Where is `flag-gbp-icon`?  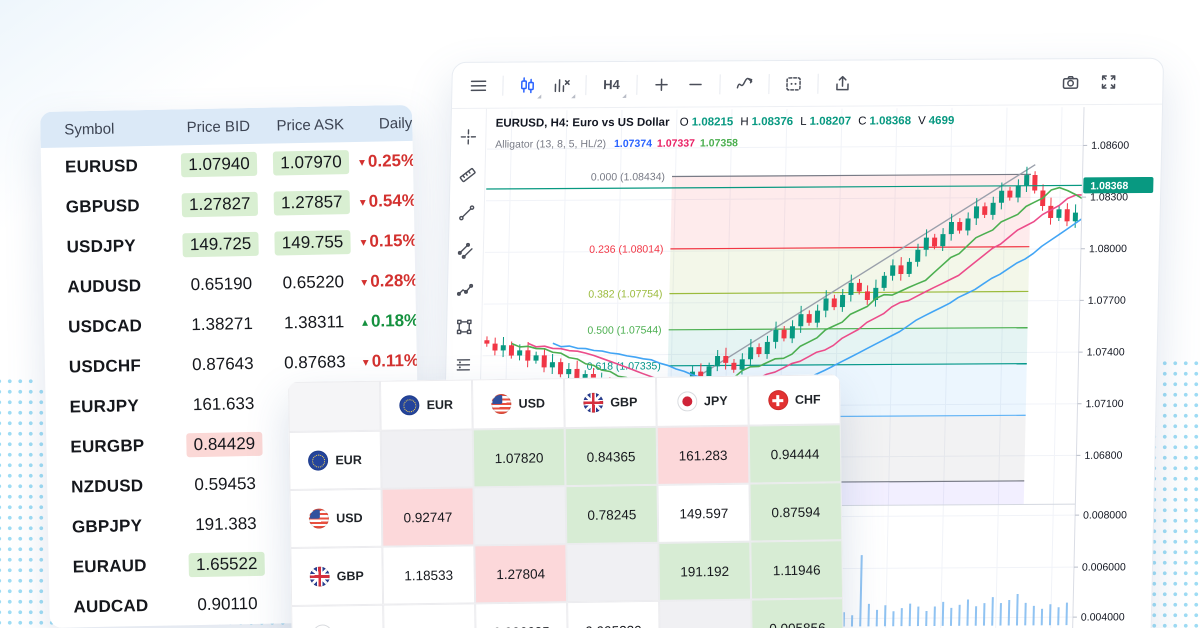
flag-gbp-icon is located at coordinates (319, 576).